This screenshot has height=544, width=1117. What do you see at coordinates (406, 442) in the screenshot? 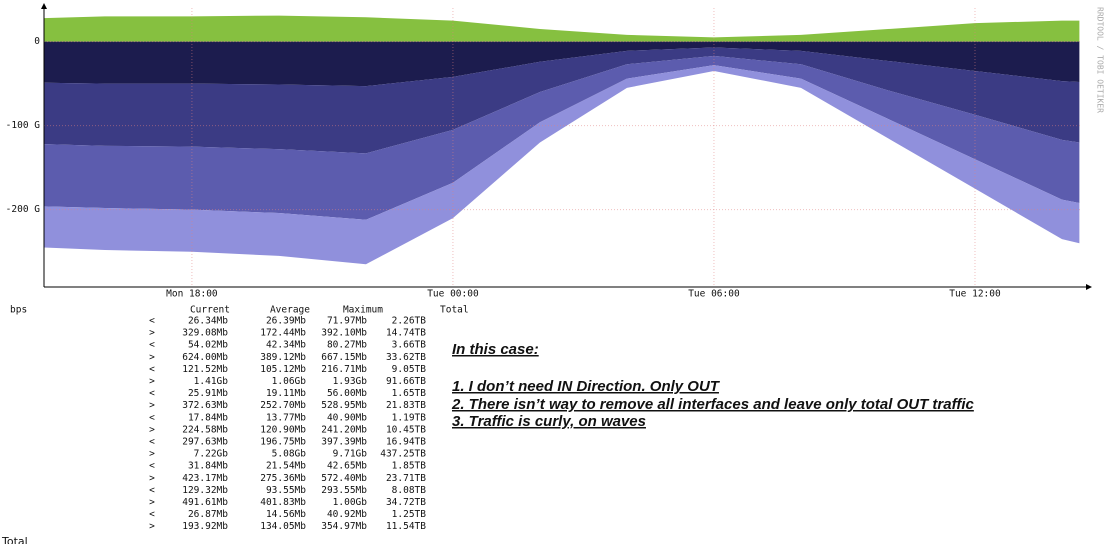
I see `table-cell: 16.94TB` at bounding box center [406, 442].